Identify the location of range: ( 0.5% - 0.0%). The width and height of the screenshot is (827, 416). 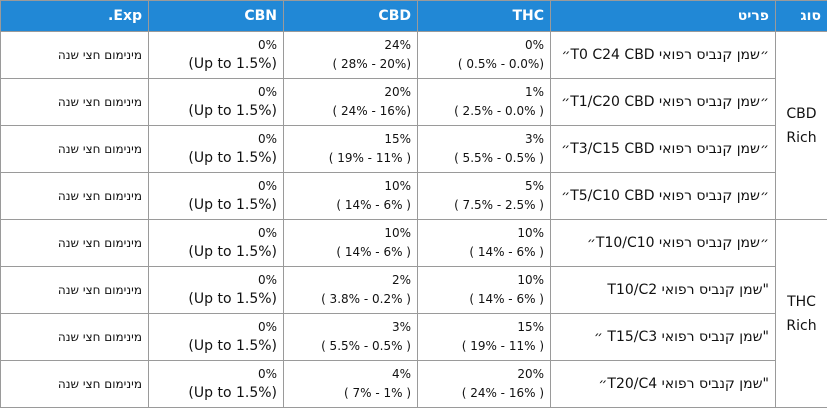
(500, 64).